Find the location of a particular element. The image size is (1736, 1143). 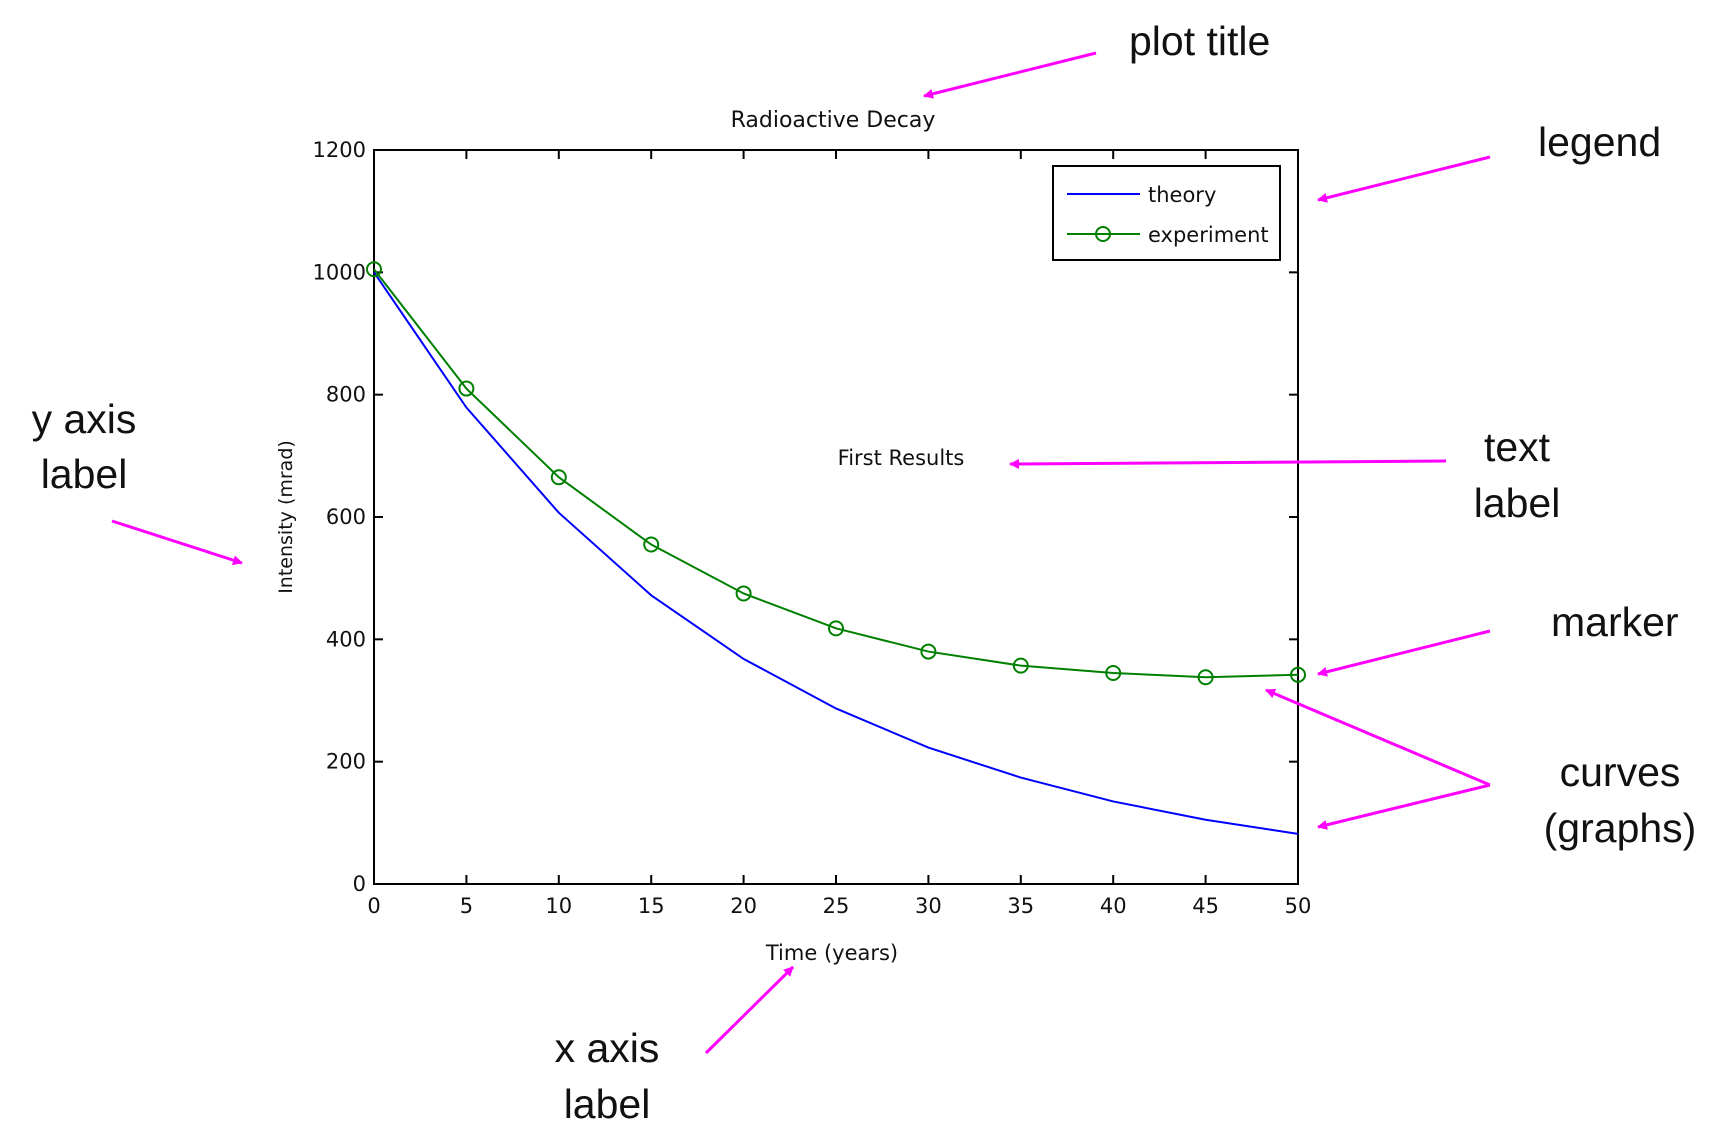

x-tick-label: 40 is located at coordinates (1113, 906).